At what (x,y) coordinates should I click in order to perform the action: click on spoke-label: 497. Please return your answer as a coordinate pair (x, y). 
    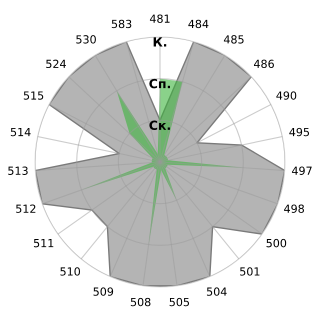
    Looking at the image, I should click on (302, 170).